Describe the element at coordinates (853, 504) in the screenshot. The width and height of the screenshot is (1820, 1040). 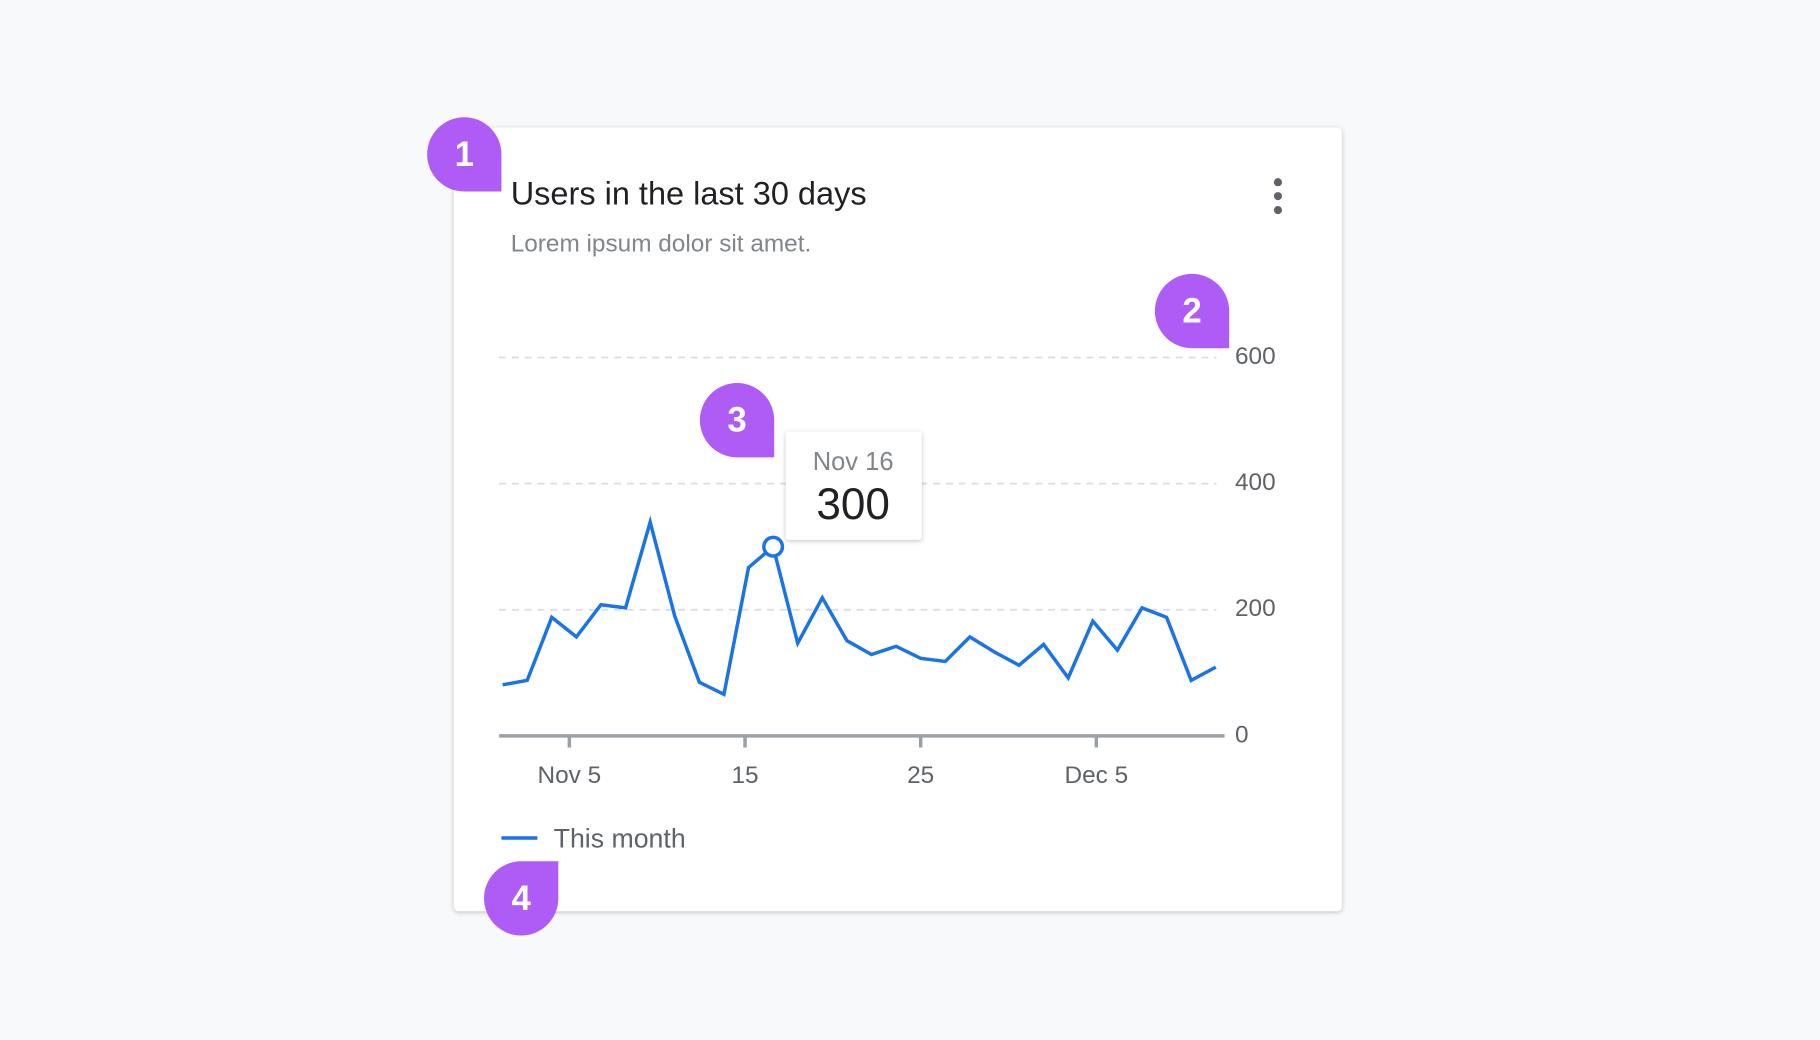
I see `tooltip-value: 300` at that location.